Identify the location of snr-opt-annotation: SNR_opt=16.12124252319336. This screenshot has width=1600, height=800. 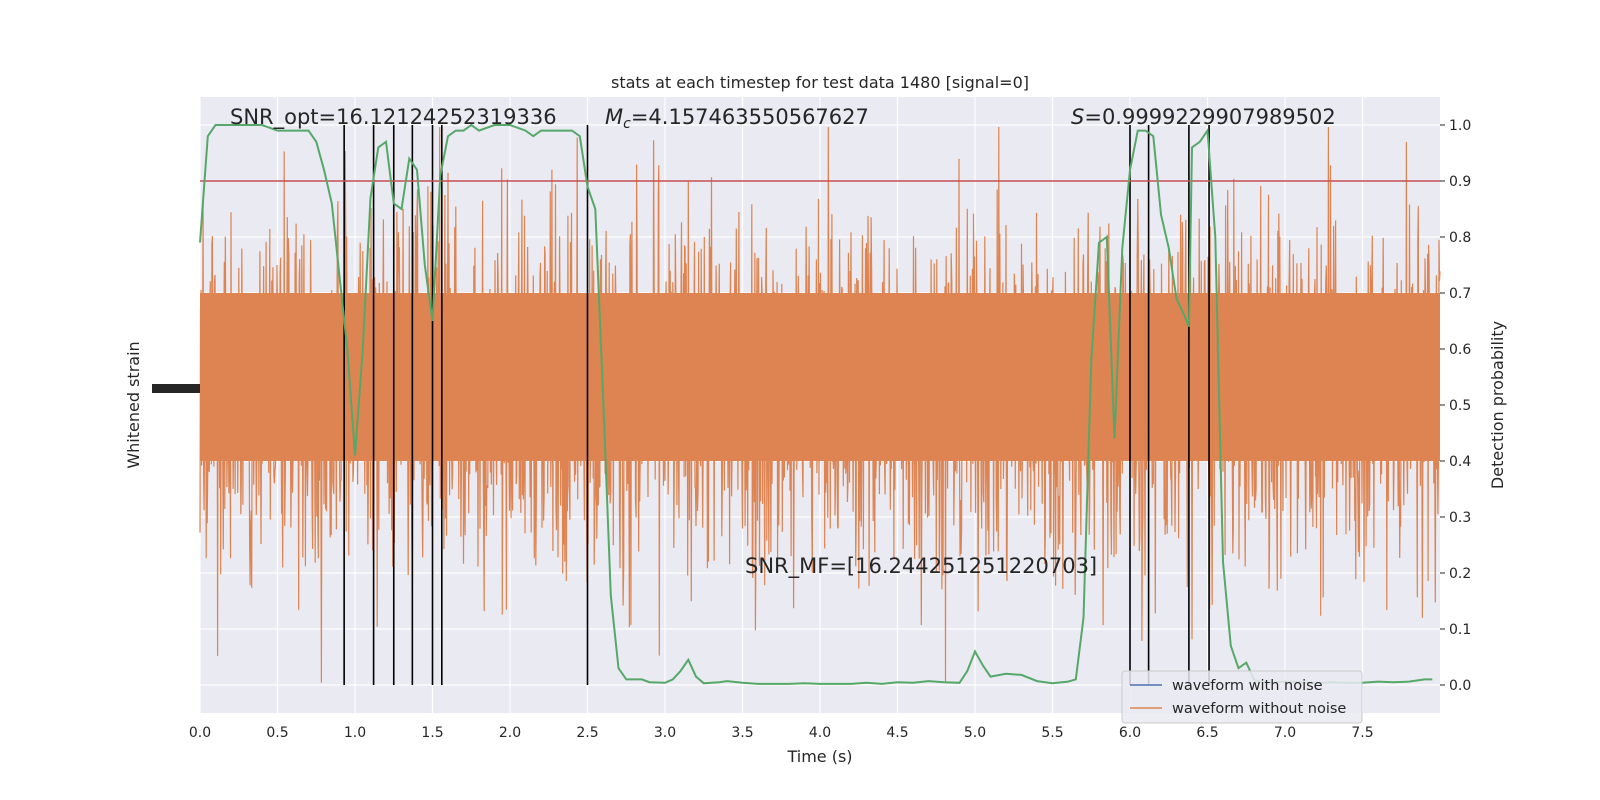
(393, 117).